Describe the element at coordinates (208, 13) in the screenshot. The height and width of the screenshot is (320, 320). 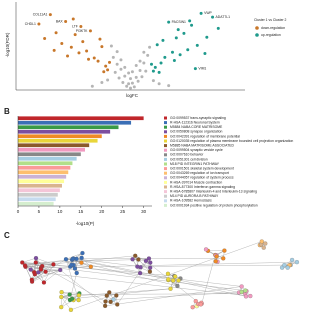
I see `gene-label: VWP` at that location.